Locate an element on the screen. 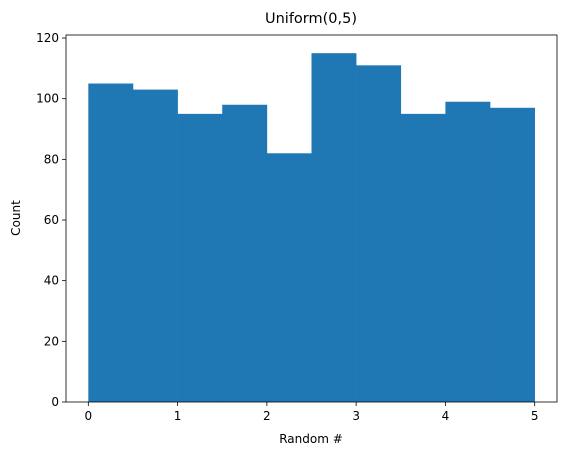 This screenshot has width=571, height=455. x-tick-label: 2 is located at coordinates (267, 416).